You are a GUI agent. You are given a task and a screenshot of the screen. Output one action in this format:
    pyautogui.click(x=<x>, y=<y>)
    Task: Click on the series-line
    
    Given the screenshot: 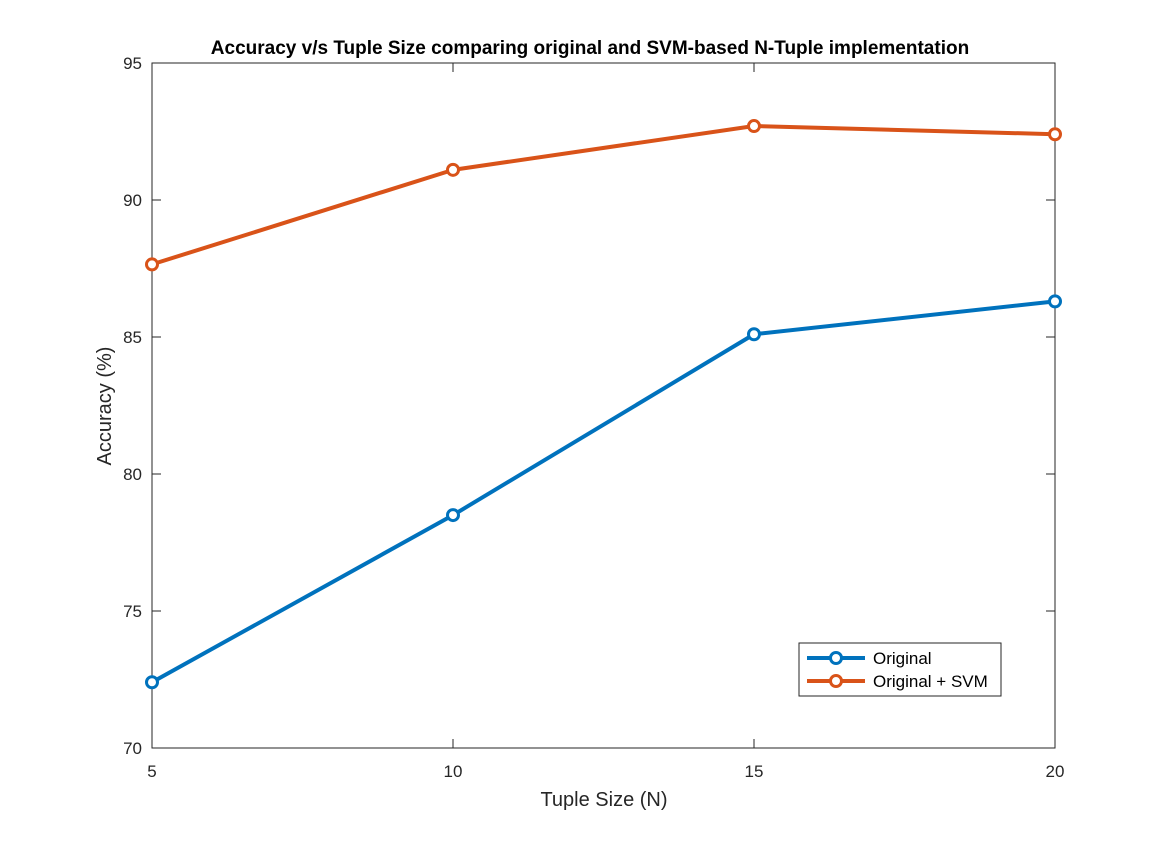 What is the action you would take?
    pyautogui.click(x=603, y=195)
    